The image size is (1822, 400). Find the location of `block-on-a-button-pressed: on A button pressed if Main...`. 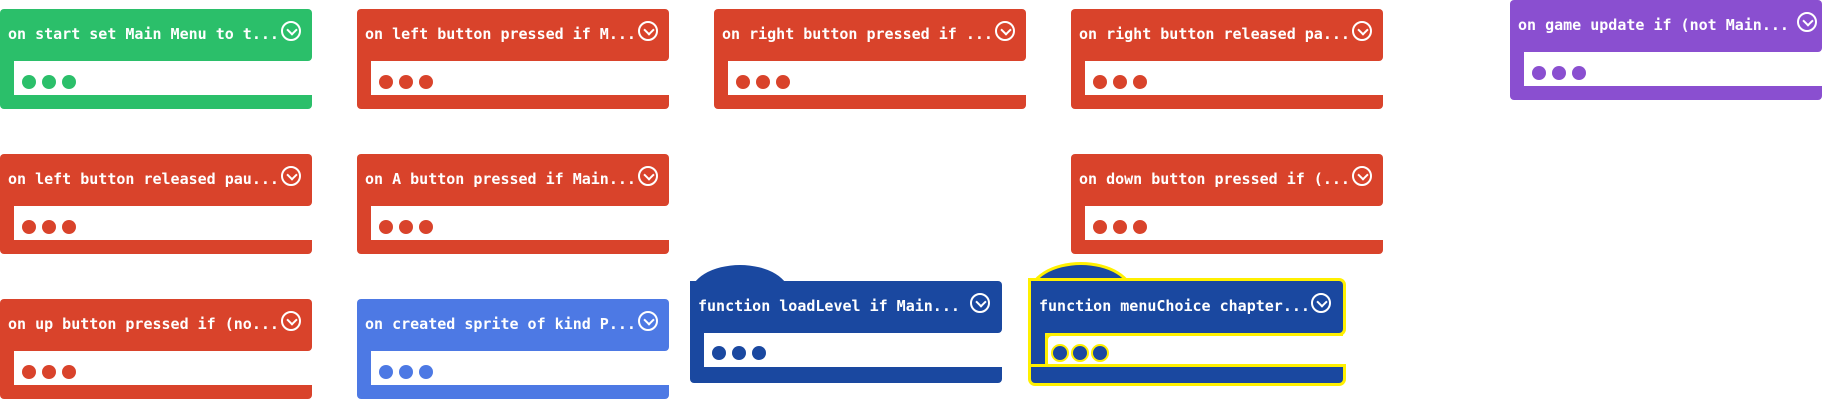

block-on-a-button-pressed: on A button pressed if Main... is located at coordinates (513, 204).